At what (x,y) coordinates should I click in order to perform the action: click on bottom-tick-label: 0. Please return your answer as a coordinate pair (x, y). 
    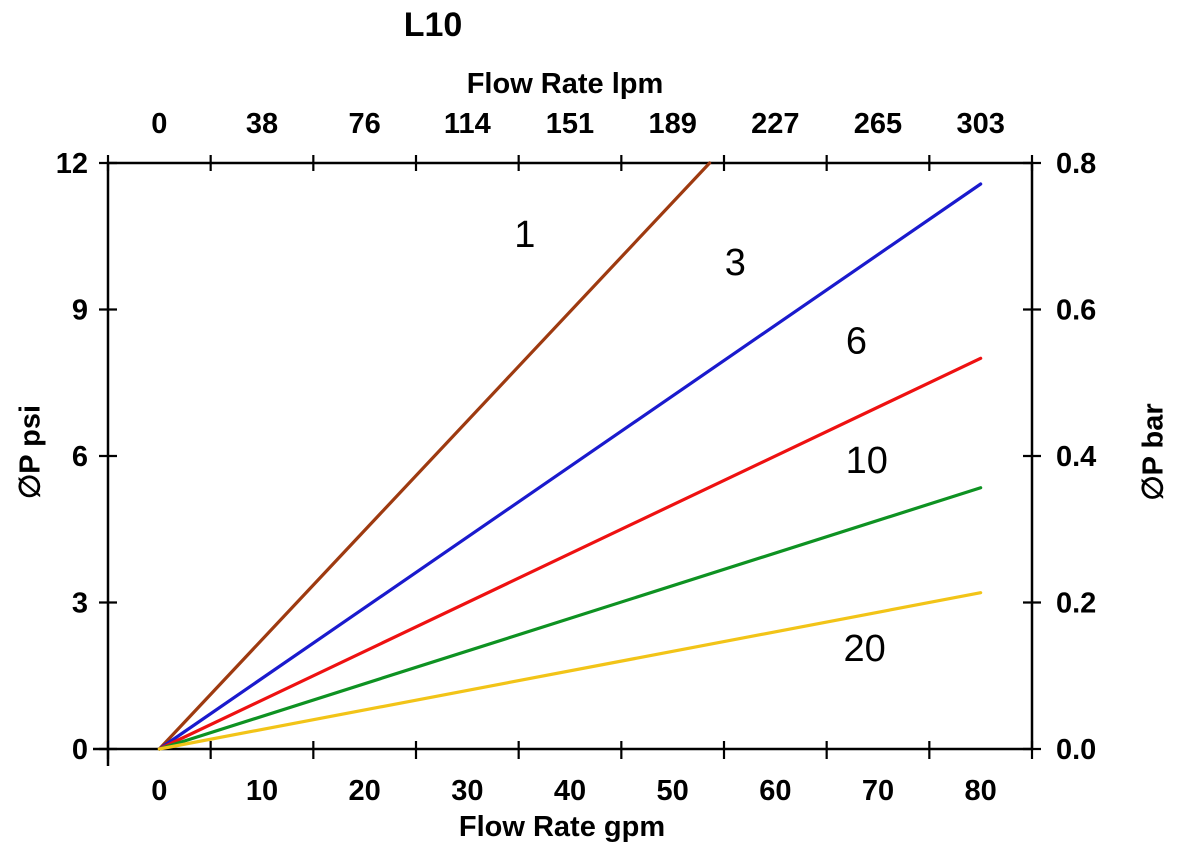
    Looking at the image, I should click on (159, 791).